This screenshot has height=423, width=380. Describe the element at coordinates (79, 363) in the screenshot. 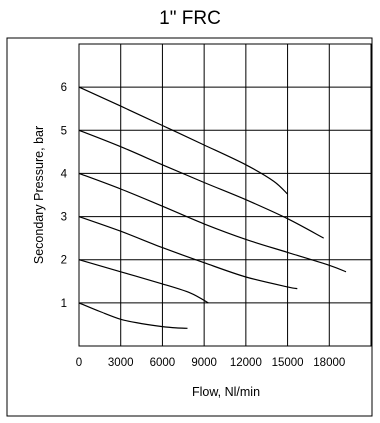

I see `x-tick-label: 0` at that location.